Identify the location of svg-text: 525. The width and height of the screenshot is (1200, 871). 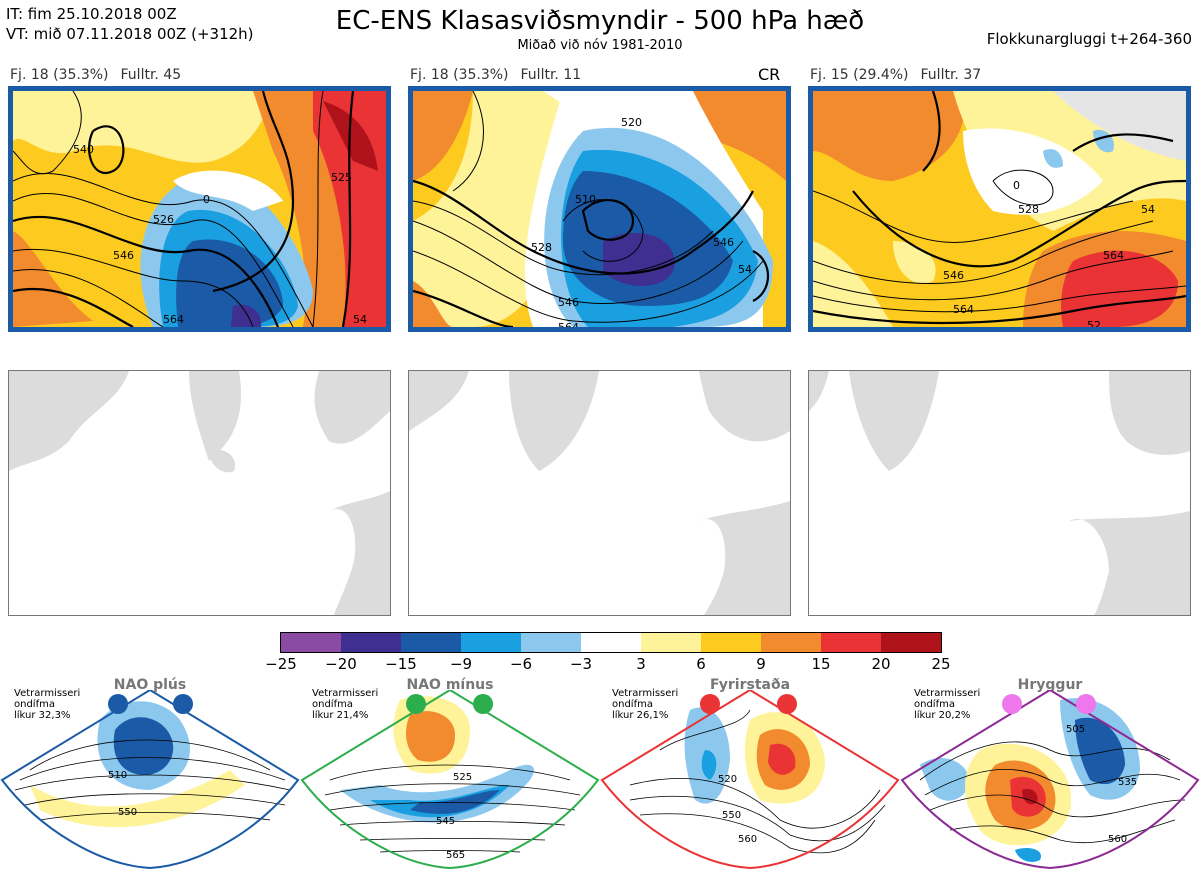
(462, 777).